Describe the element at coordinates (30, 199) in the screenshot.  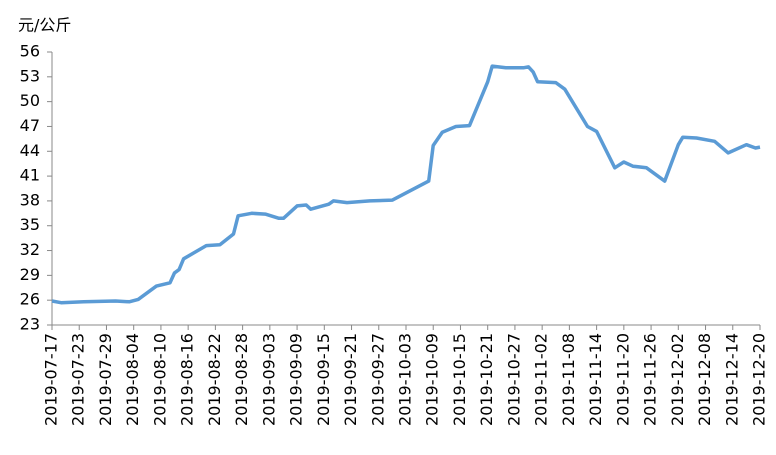
I see `y-tick-label: 38` at that location.